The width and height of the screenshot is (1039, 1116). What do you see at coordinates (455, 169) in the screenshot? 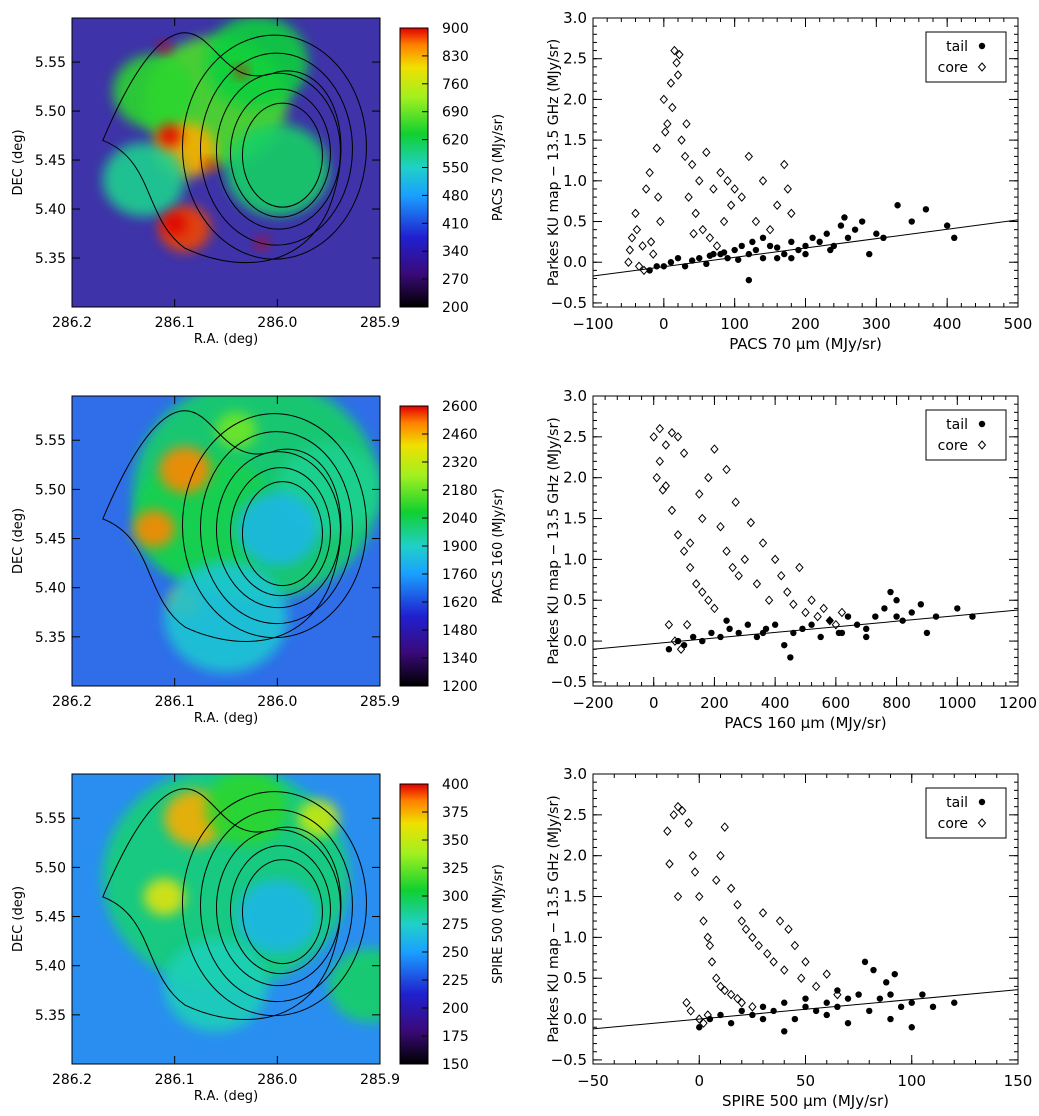
I see `colorbar-tick-label: 550` at bounding box center [455, 169].